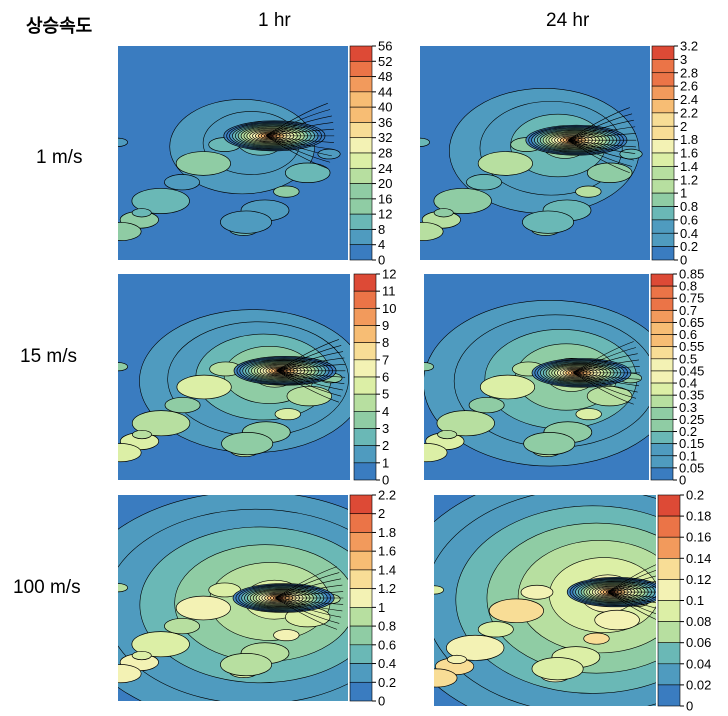  Describe the element at coordinates (385, 61) in the screenshot. I see `colorbar-tick-label: 52` at that location.